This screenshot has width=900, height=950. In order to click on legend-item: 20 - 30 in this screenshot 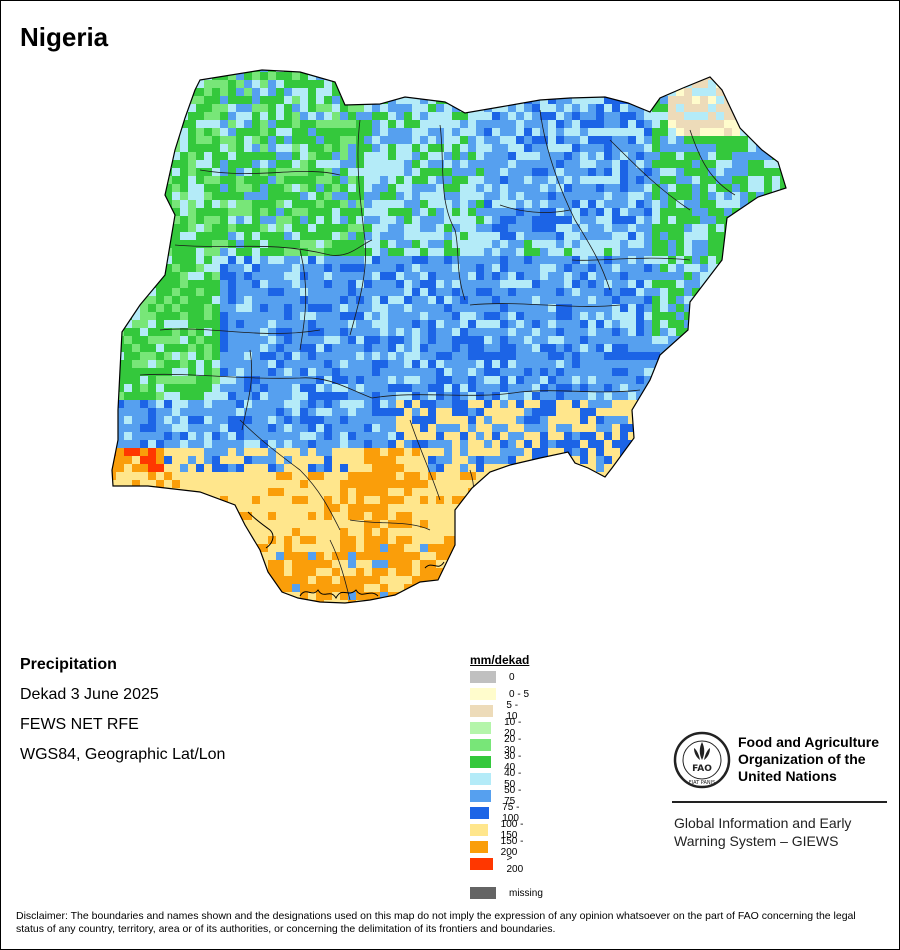, I will do `click(499, 745)`.